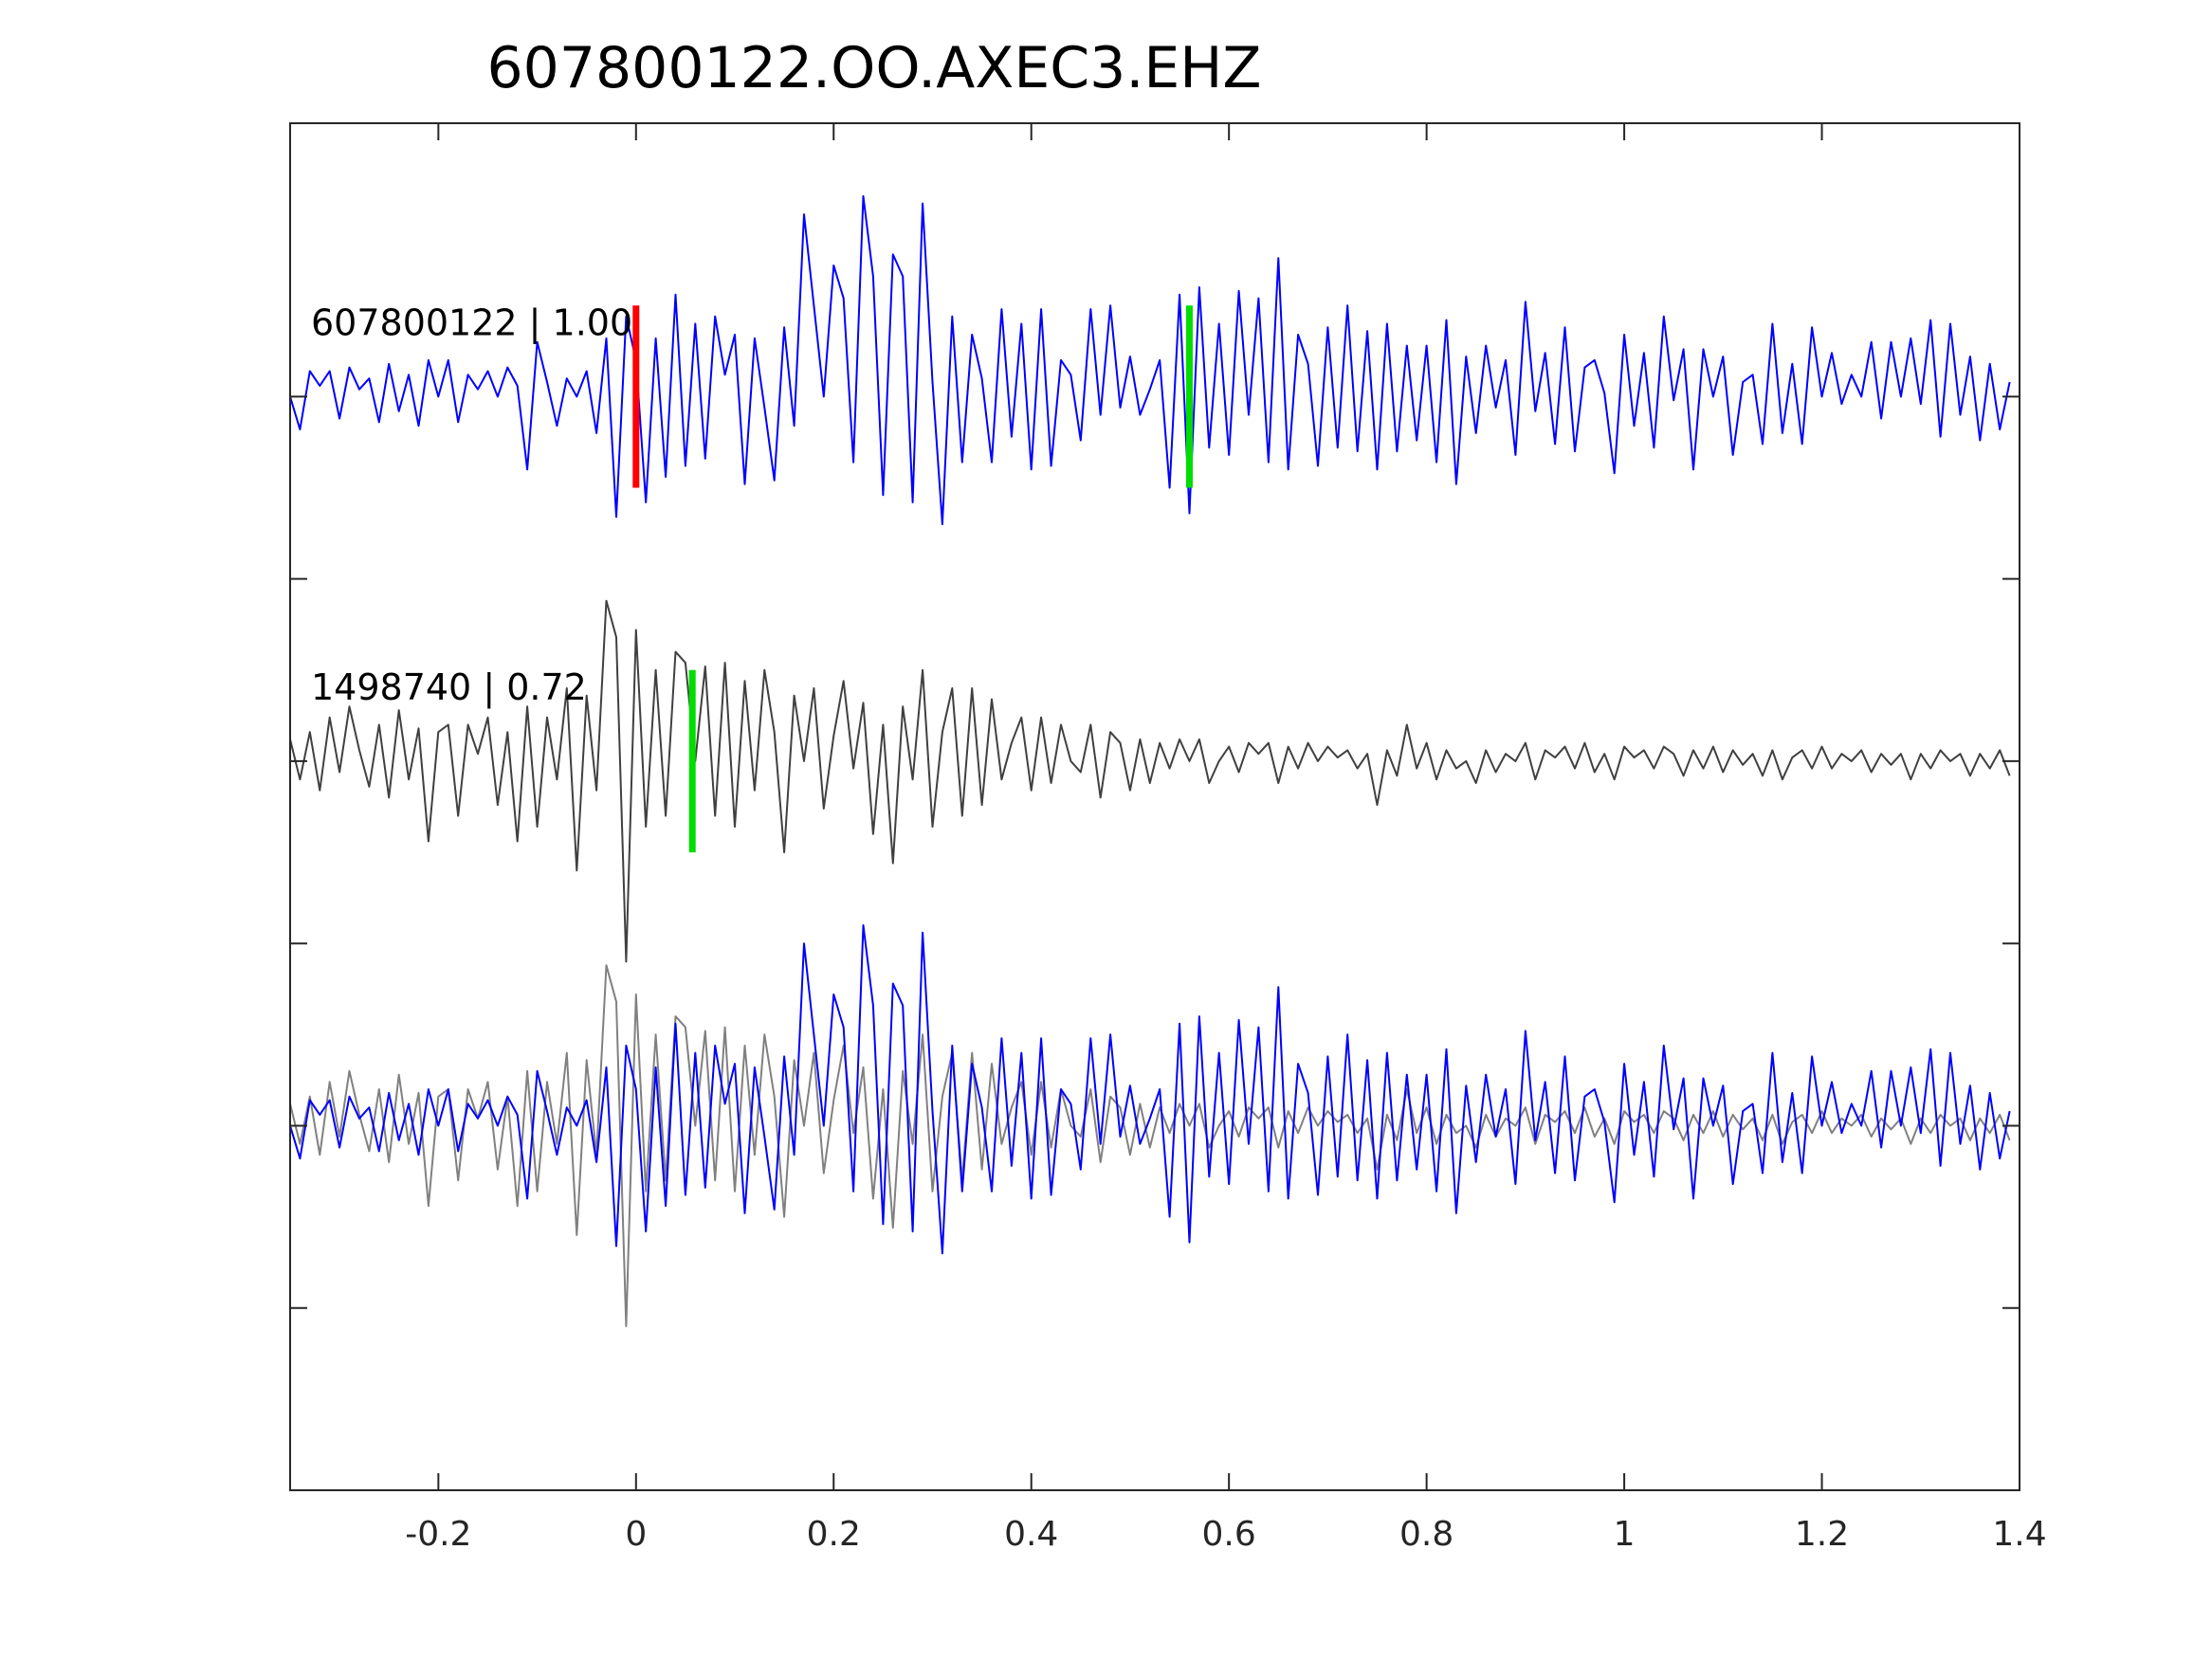 This screenshot has width=2212, height=1659. Describe the element at coordinates (1229, 1534) in the screenshot. I see `x-tick-label: 0.6` at that location.